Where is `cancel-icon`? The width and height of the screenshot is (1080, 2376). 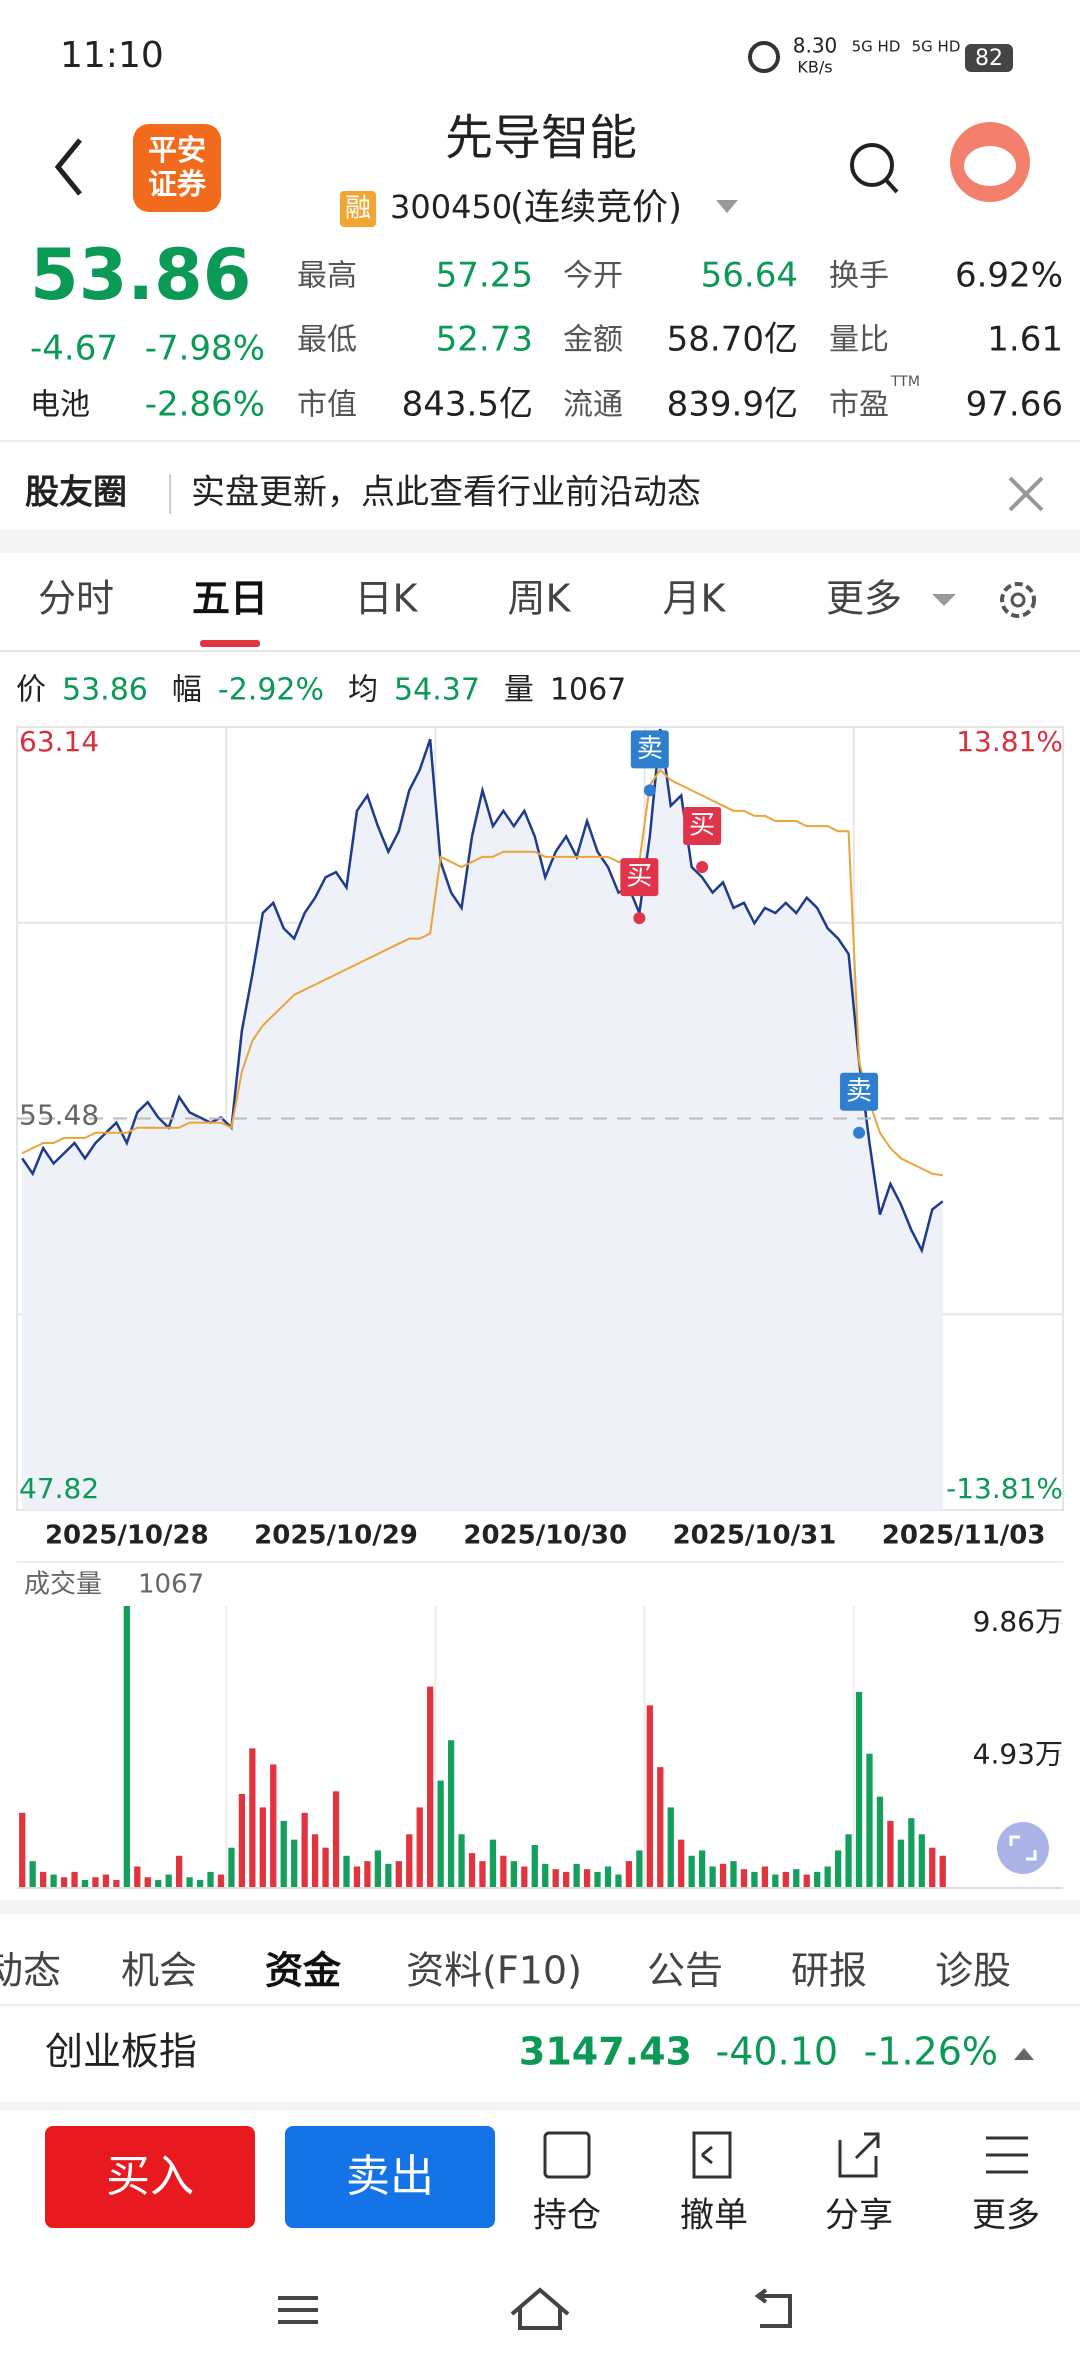
cancel-icon is located at coordinates (712, 2155).